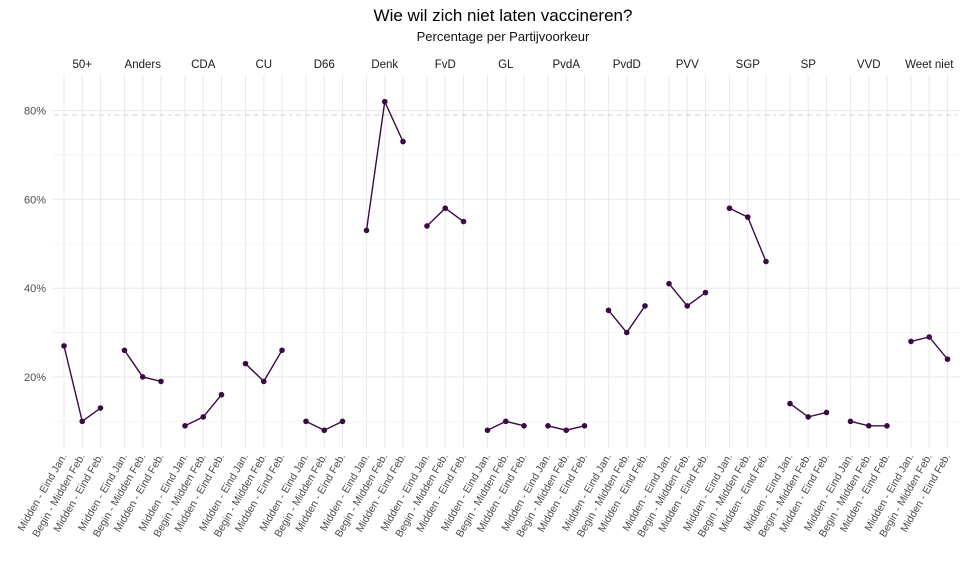 The image size is (960, 576). I want to click on panel-label: 50+, so click(82, 65).